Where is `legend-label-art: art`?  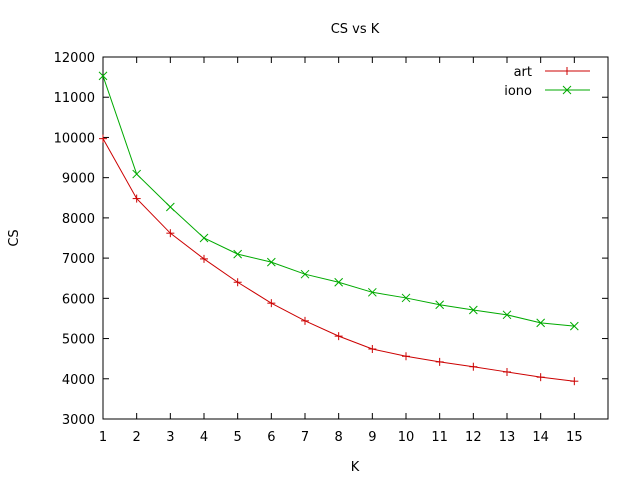 legend-label-art: art is located at coordinates (523, 72).